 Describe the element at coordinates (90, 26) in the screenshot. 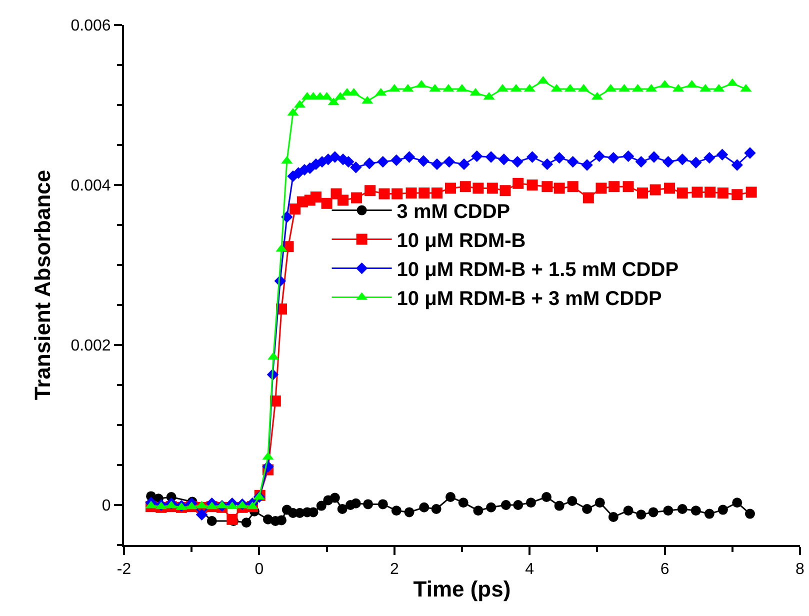

I see `y-tick-label: 0.006` at that location.